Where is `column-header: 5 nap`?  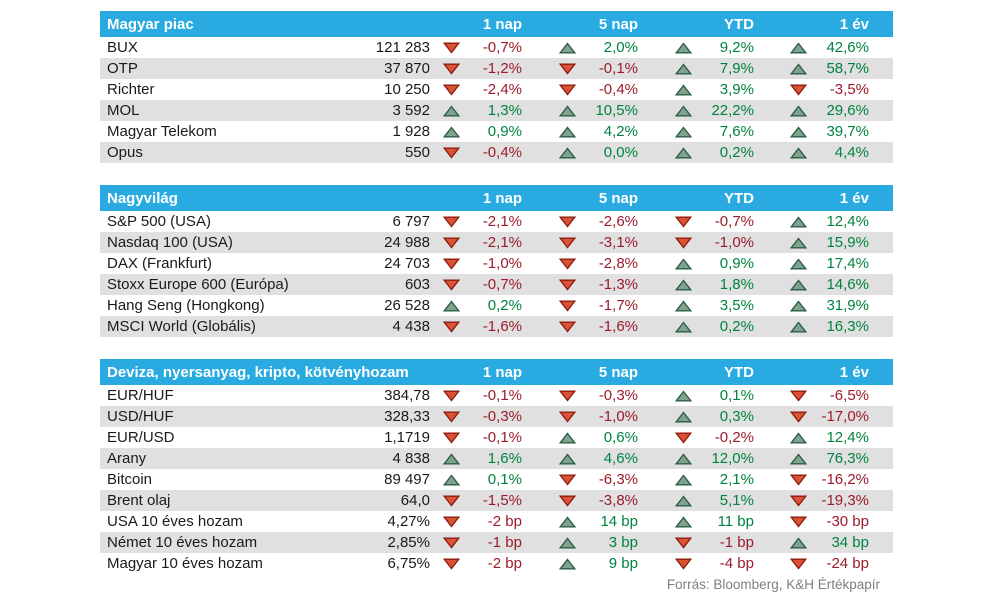 column-header: 5 nap is located at coordinates (604, 198).